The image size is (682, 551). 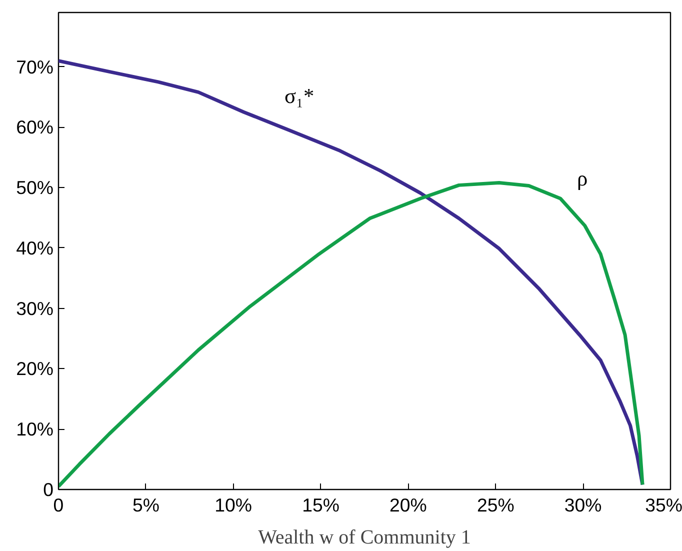 What do you see at coordinates (583, 505) in the screenshot?
I see `x-tick-label: 30%` at bounding box center [583, 505].